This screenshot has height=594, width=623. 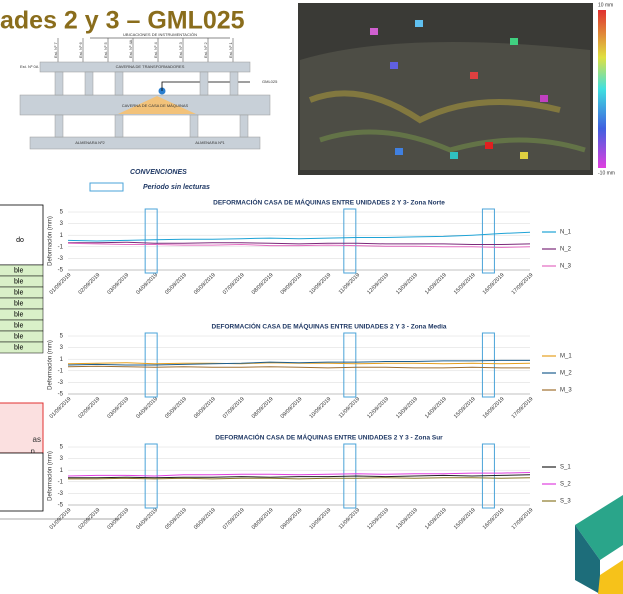 What do you see at coordinates (145, 67) in the screenshot?
I see `upper-cavern` at bounding box center [145, 67].